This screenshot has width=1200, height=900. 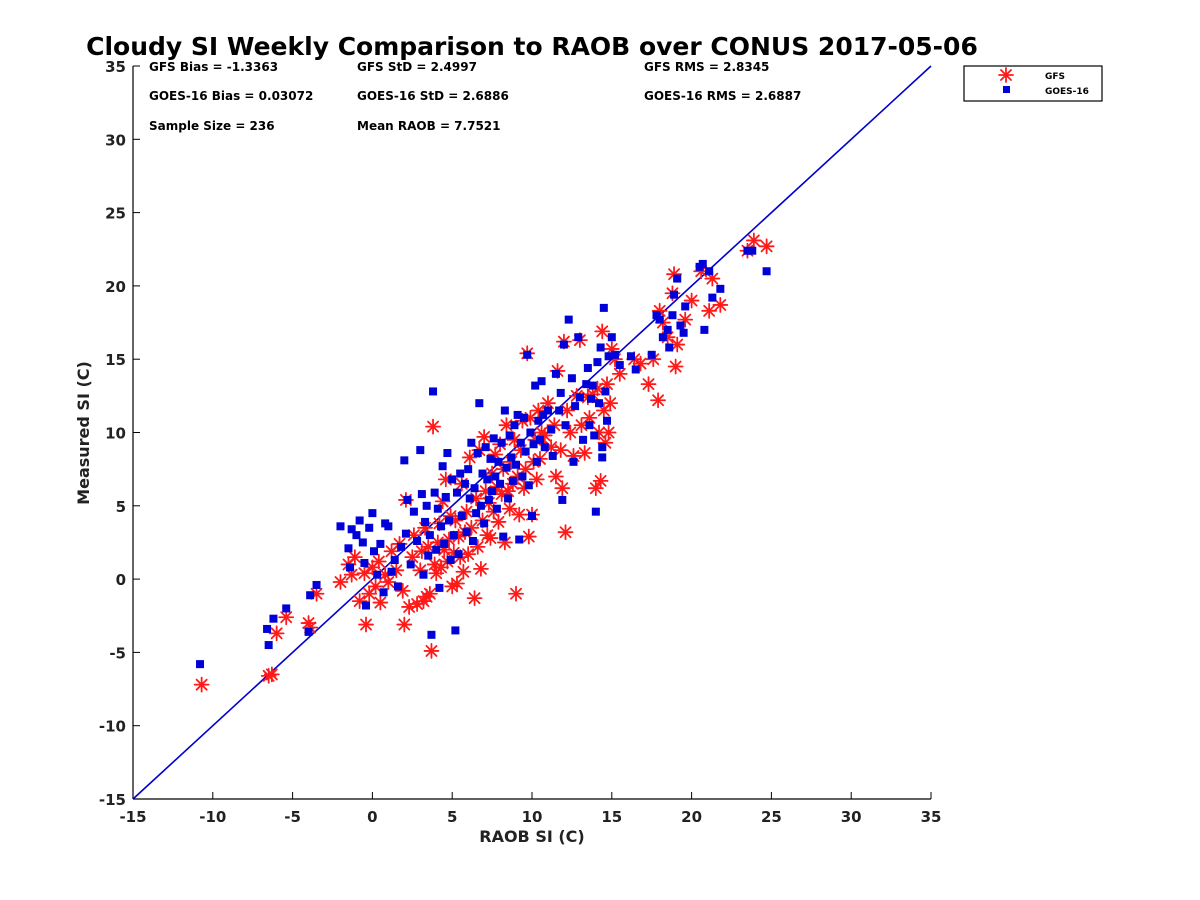 I want to click on legend-gfs-marker, so click(x=1006, y=75).